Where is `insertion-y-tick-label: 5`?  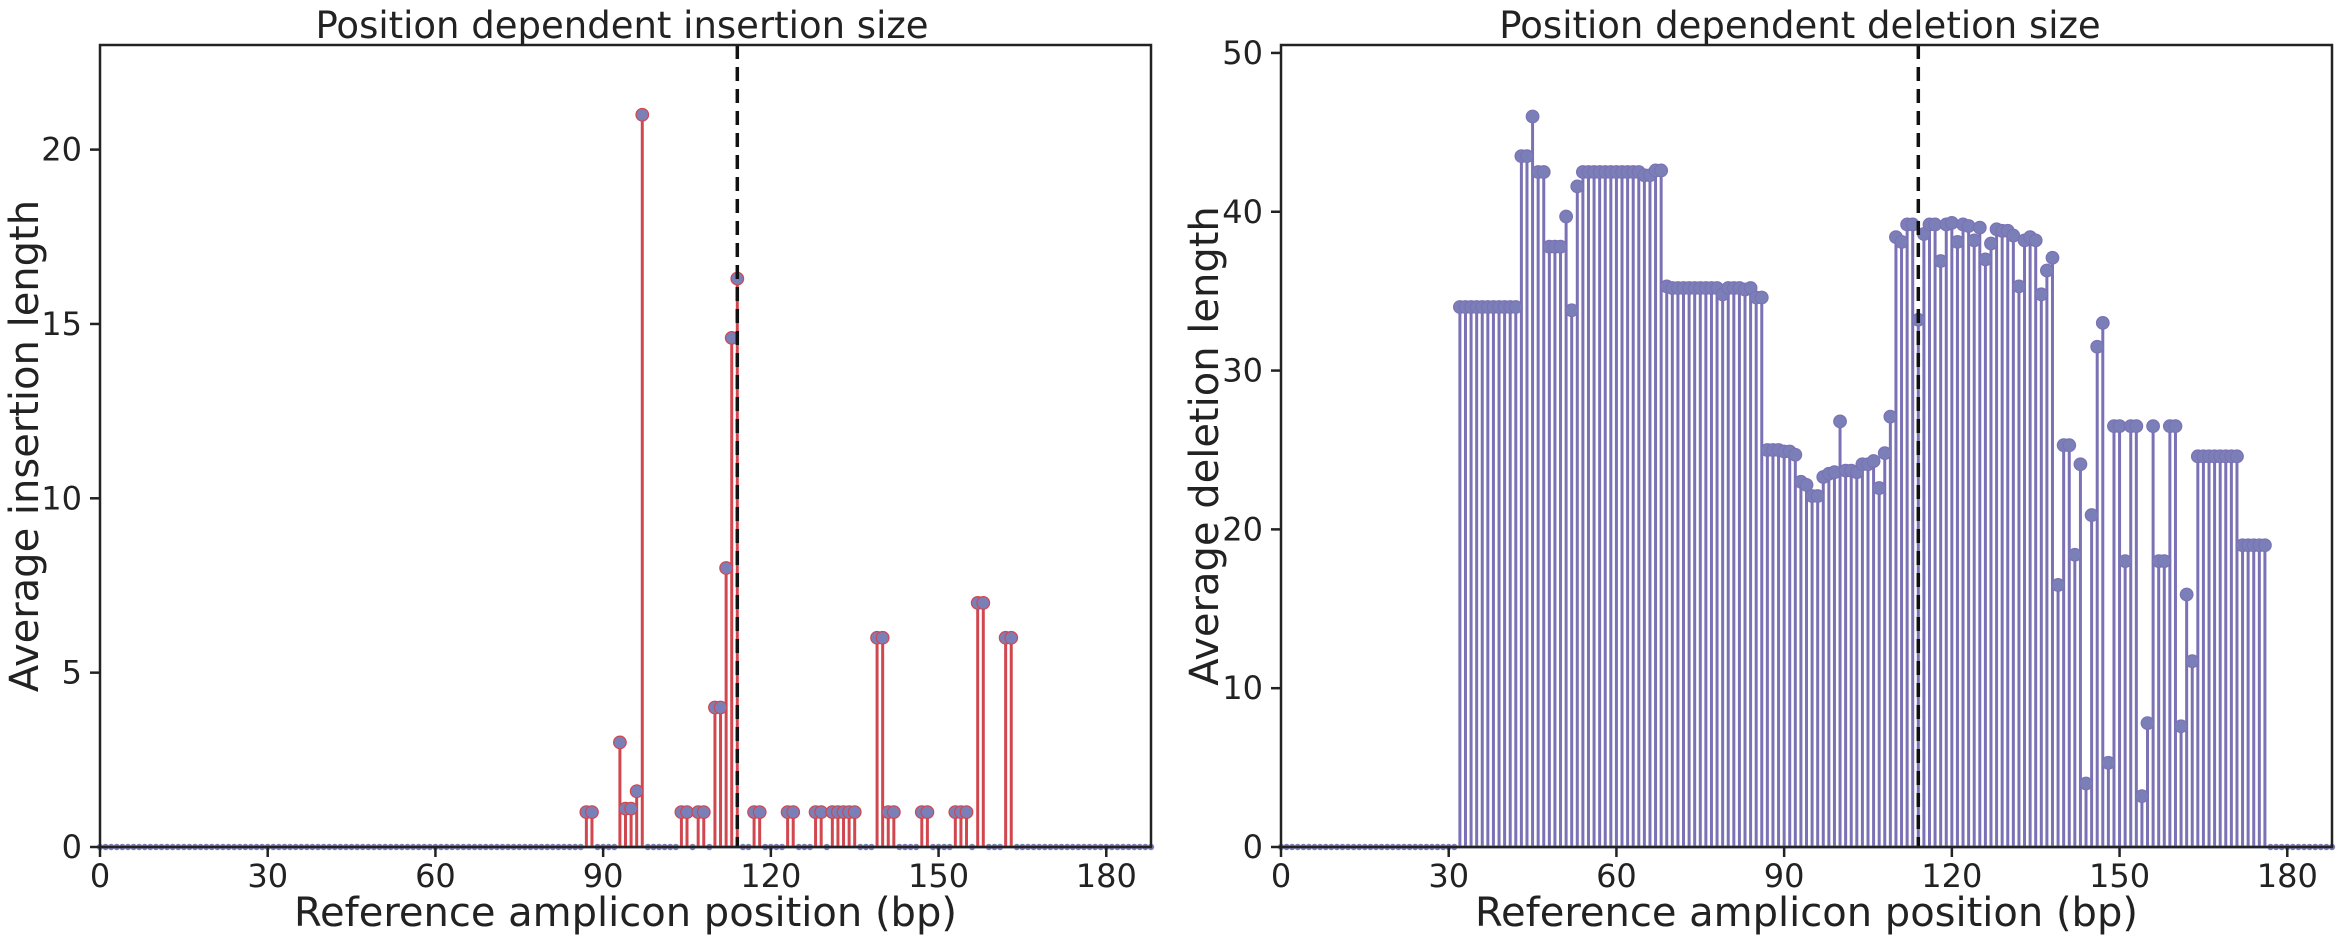 insertion-y-tick-label: 5 is located at coordinates (72, 673).